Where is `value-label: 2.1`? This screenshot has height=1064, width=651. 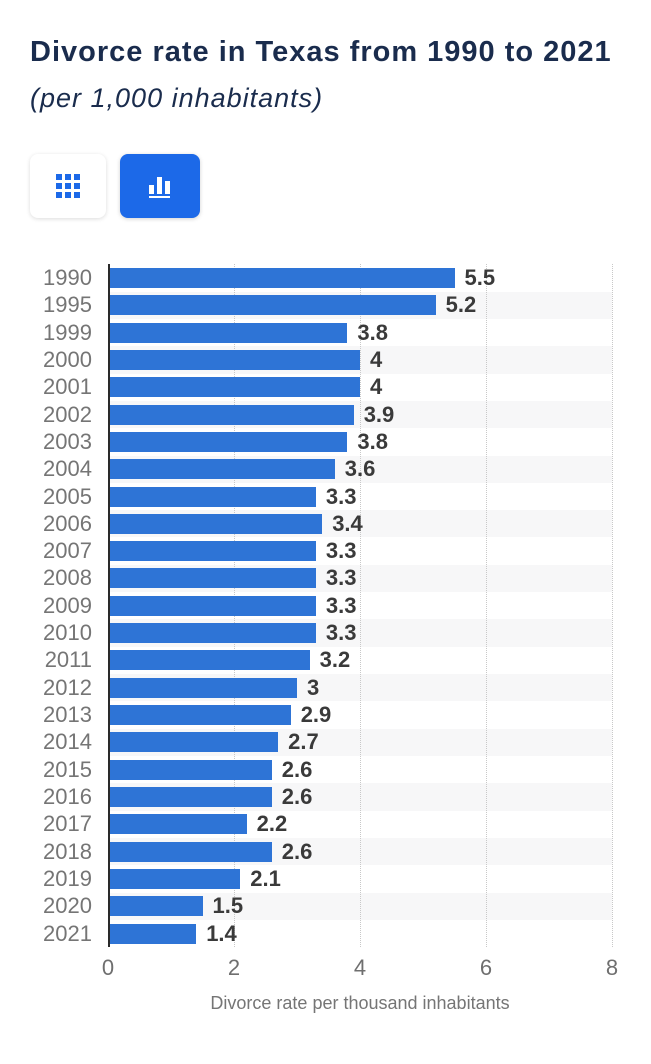 value-label: 2.1 is located at coordinates (265, 878).